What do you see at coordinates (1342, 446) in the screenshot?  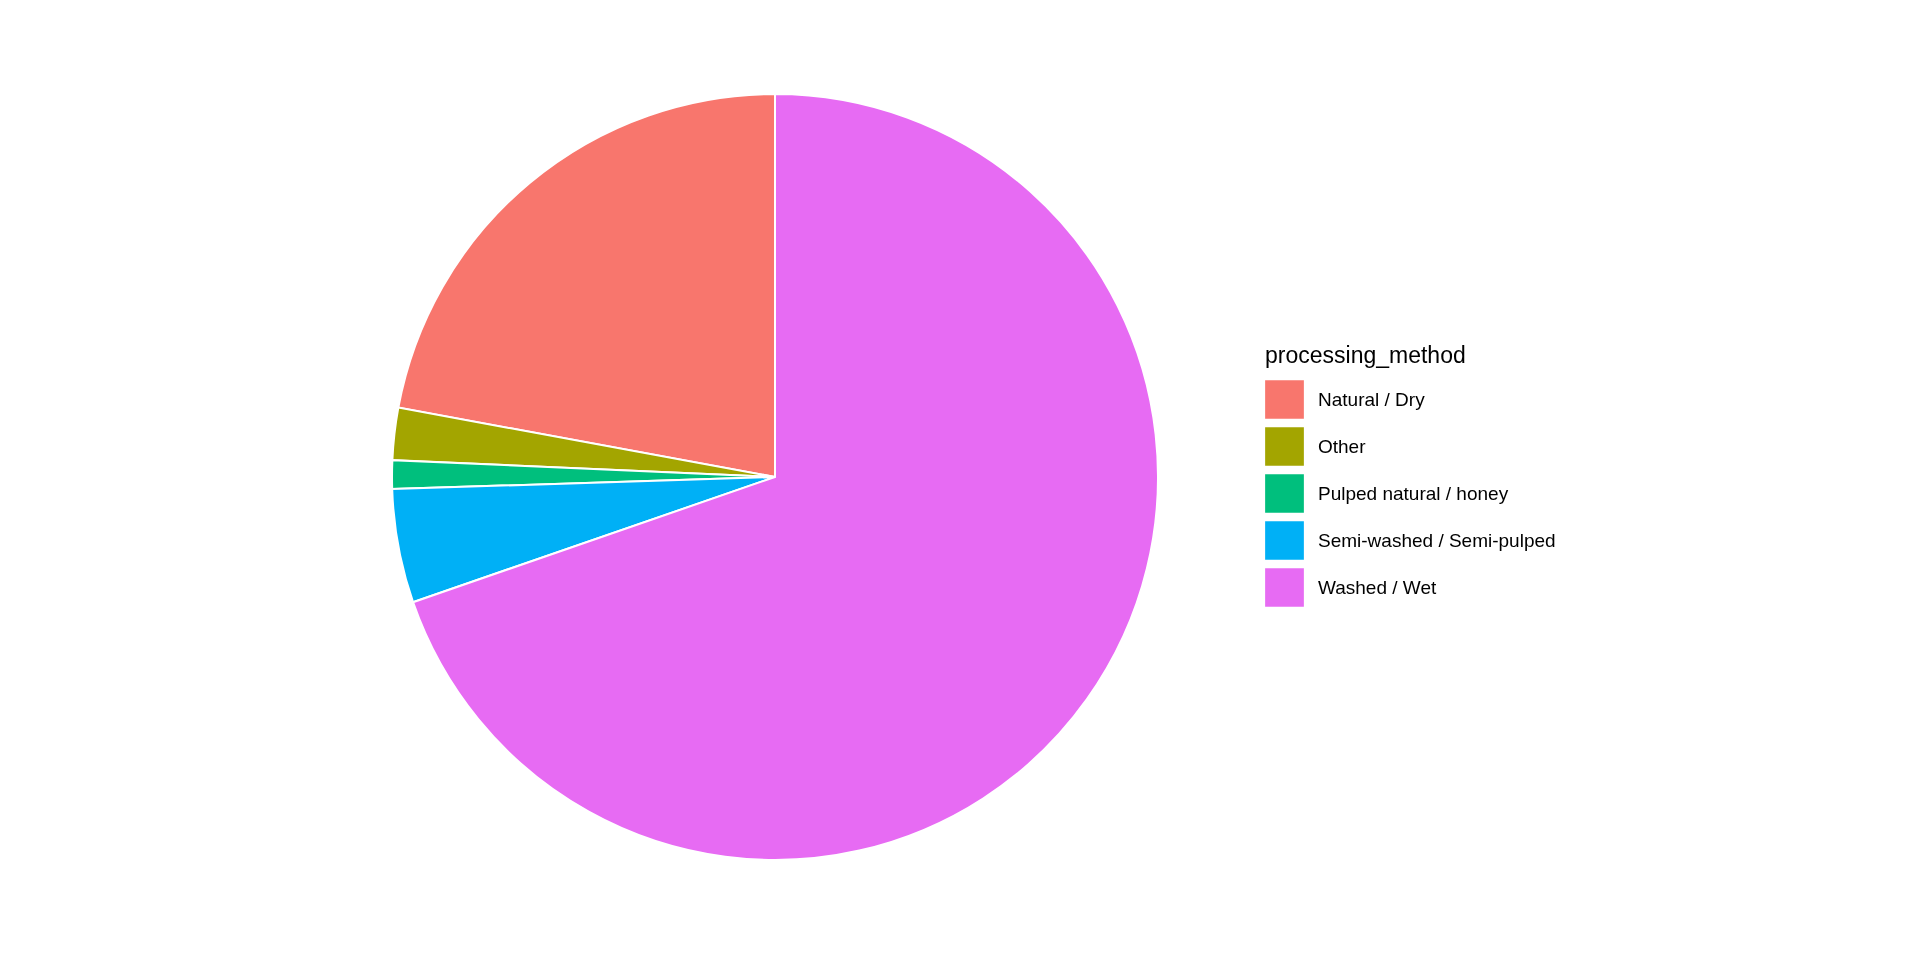 I see `legend-label: Other` at bounding box center [1342, 446].